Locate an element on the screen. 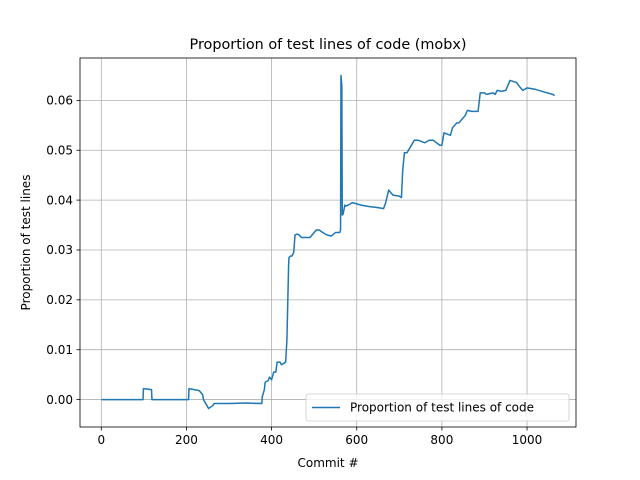 This screenshot has height=480, width=640. legend-box is located at coordinates (437, 407).